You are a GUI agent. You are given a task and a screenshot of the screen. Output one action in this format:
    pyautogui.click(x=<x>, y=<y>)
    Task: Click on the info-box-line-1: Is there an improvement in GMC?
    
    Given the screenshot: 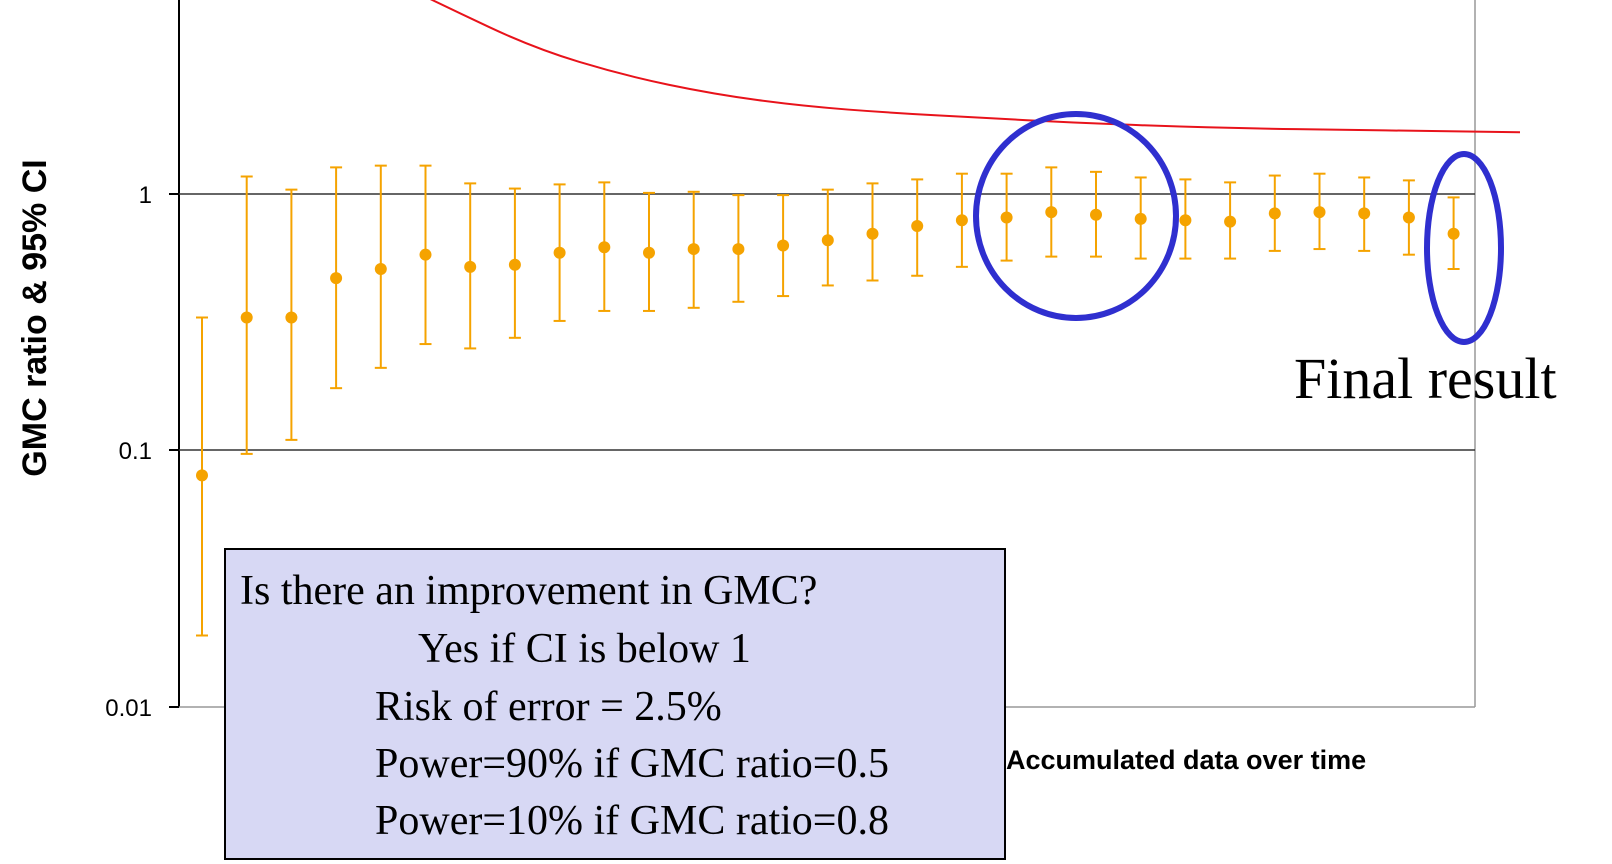 What is the action you would take?
    pyautogui.click(x=528, y=591)
    